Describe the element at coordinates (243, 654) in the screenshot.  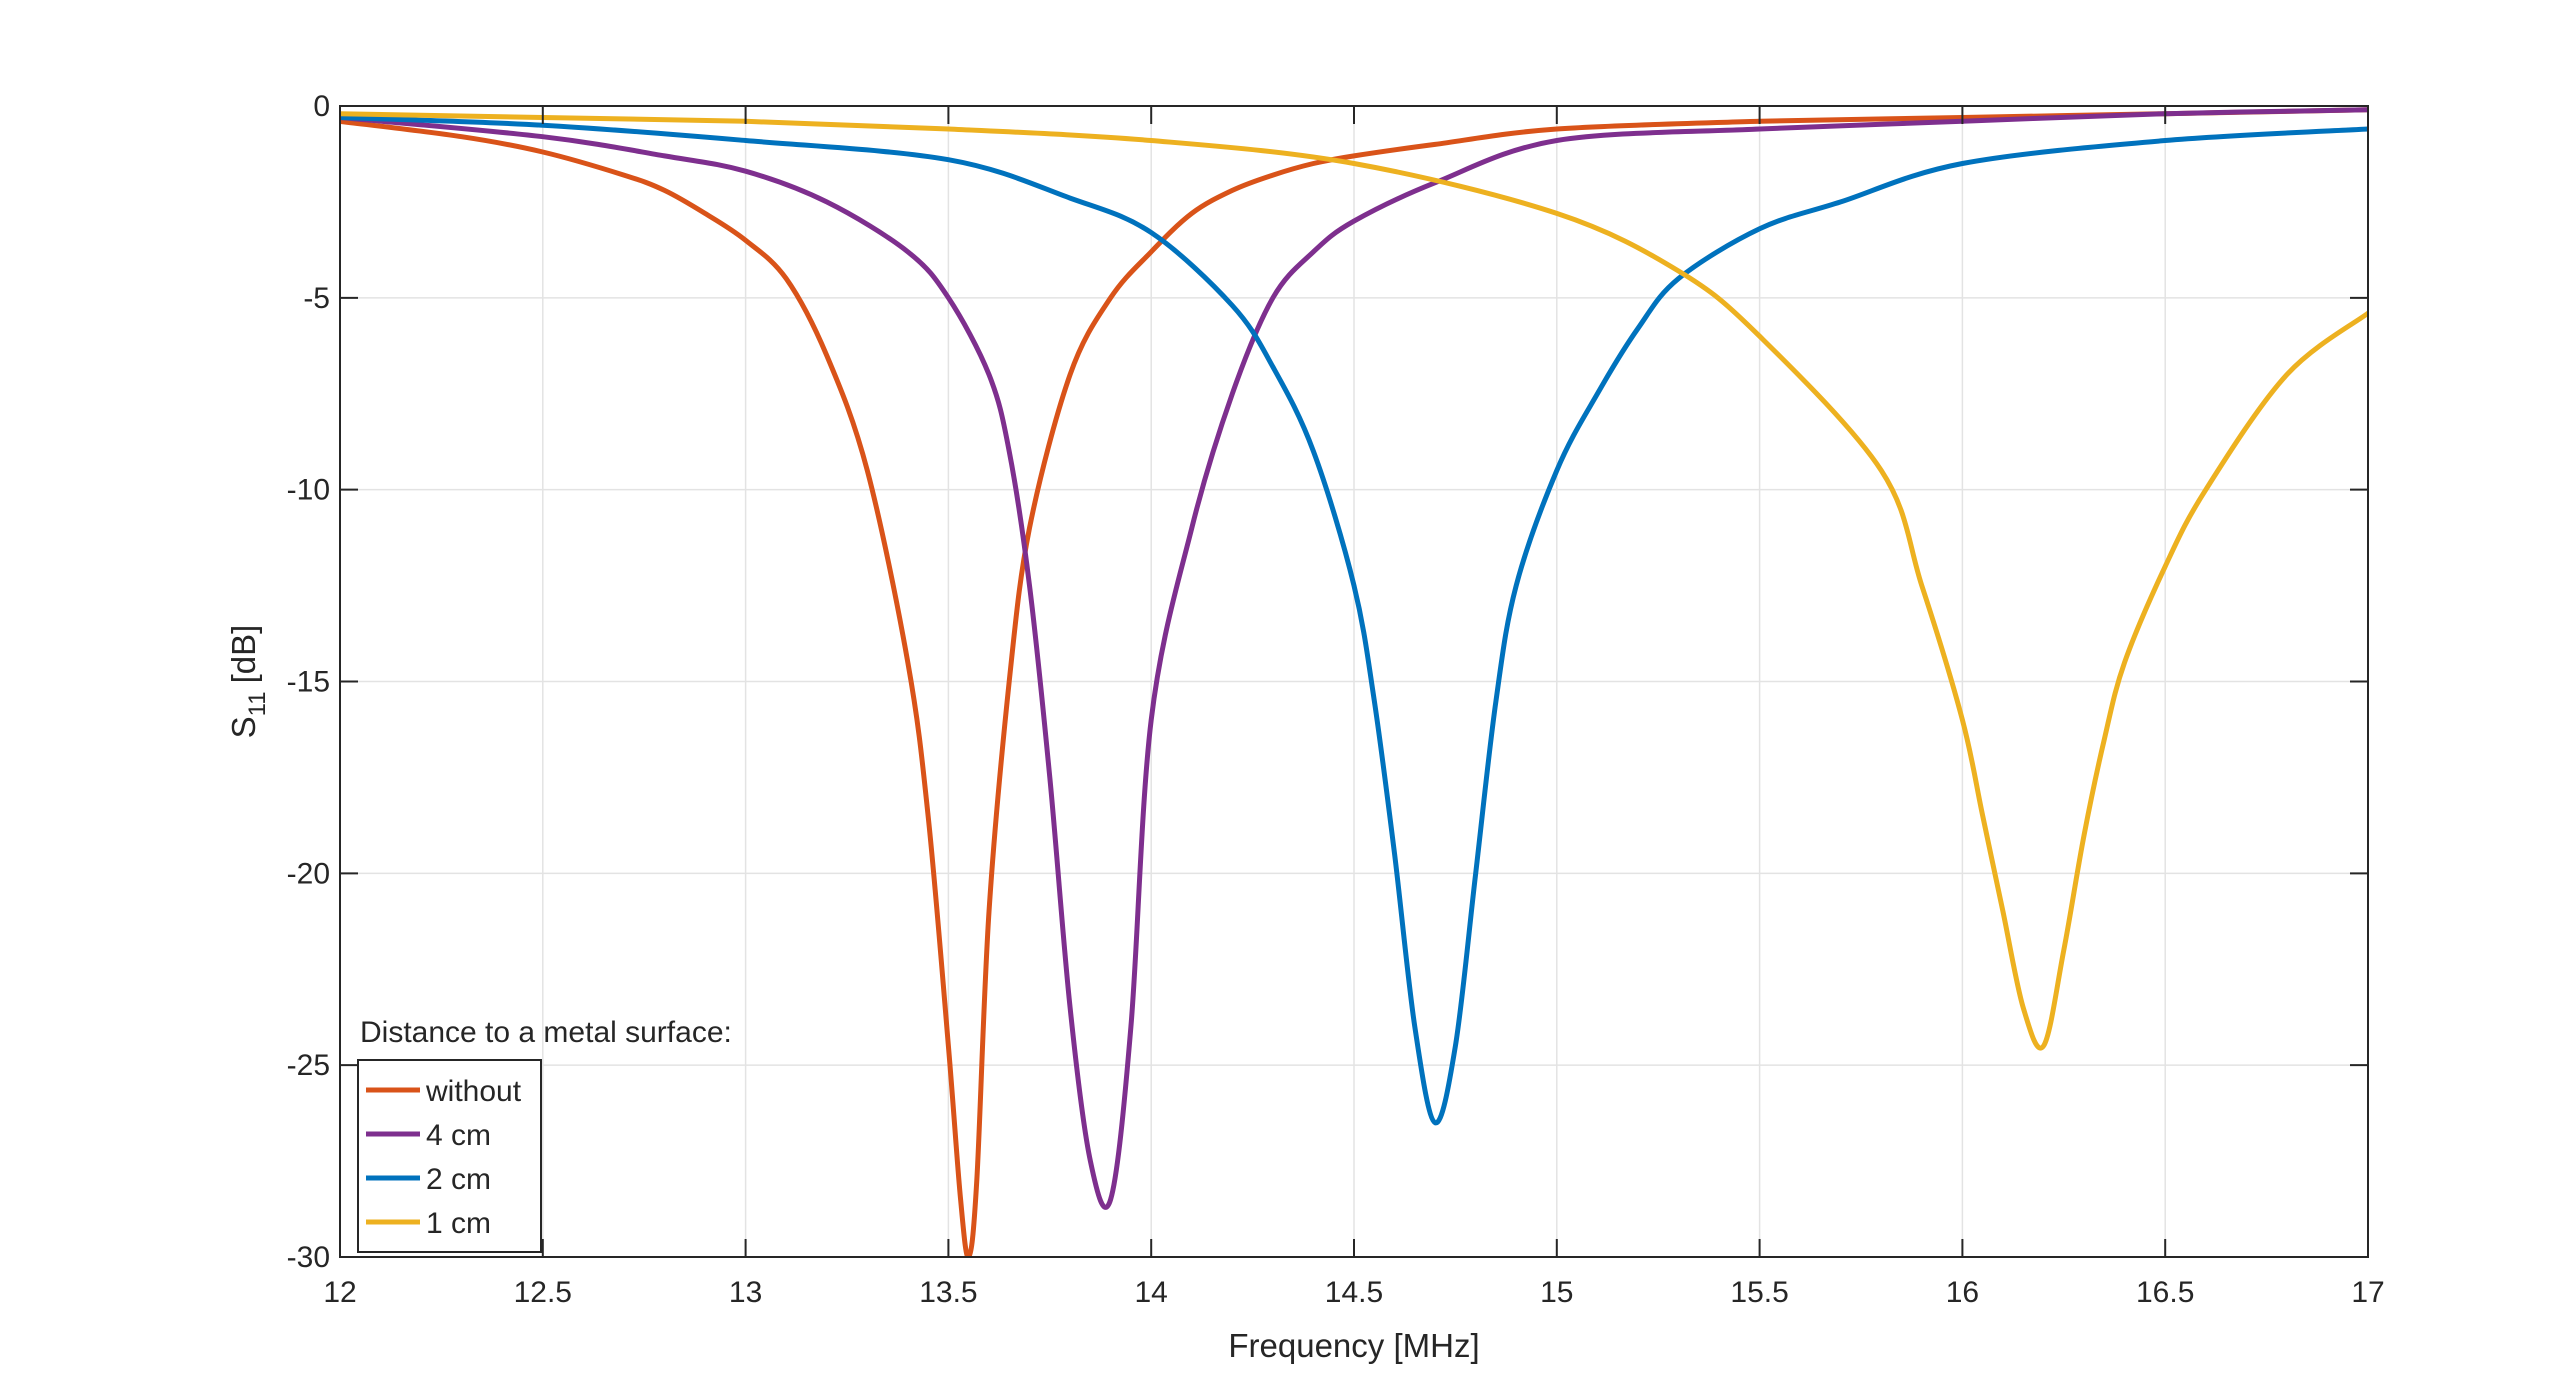
I see `y-axis-title-unit: [dB]` at that location.